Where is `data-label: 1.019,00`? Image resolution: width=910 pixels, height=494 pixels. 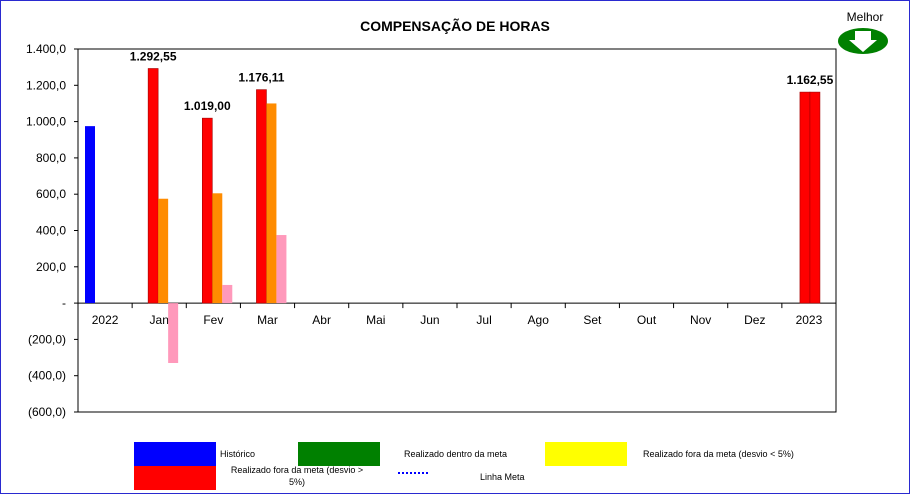
data-label: 1.019,00 is located at coordinates (207, 106).